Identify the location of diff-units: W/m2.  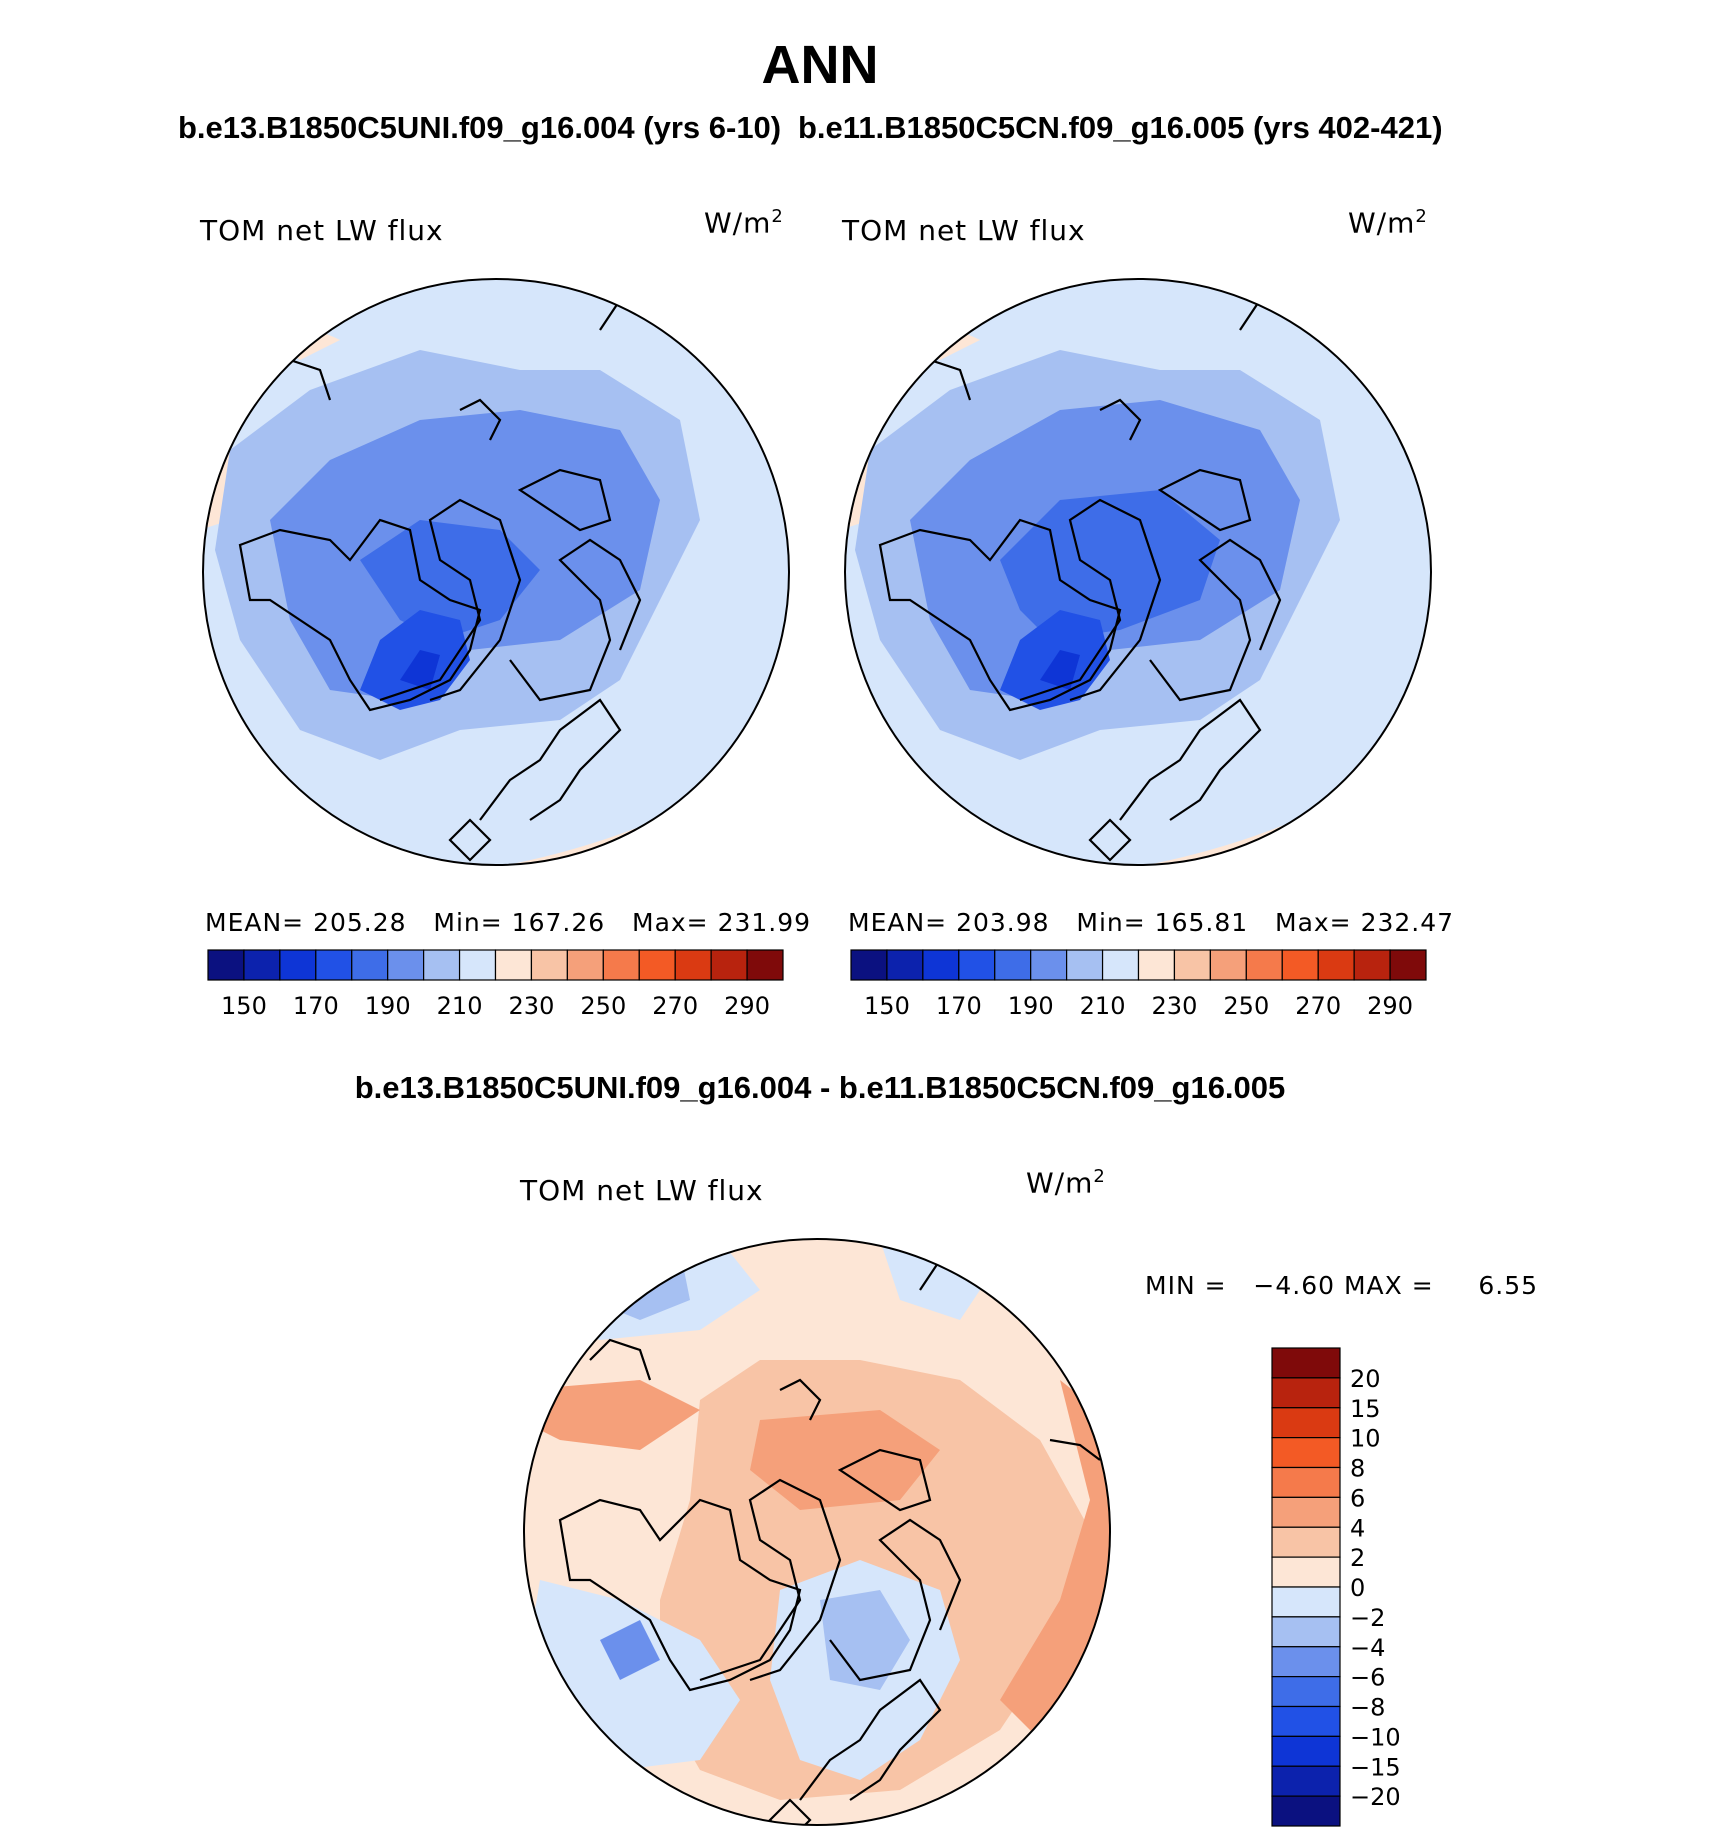
(1066, 1182).